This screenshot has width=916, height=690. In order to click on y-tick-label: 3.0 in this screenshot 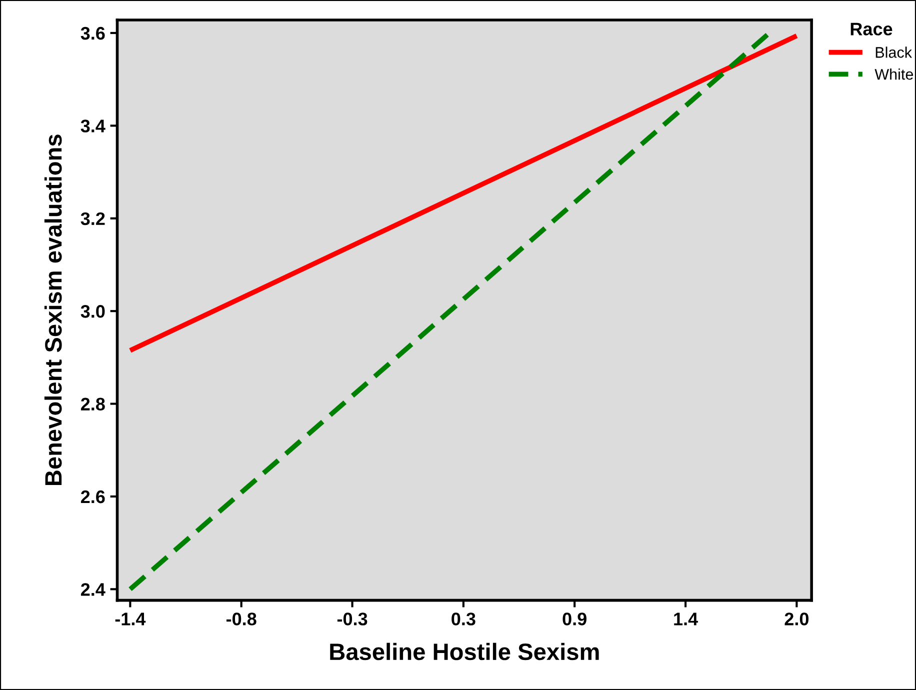, I will do `click(92, 311)`.